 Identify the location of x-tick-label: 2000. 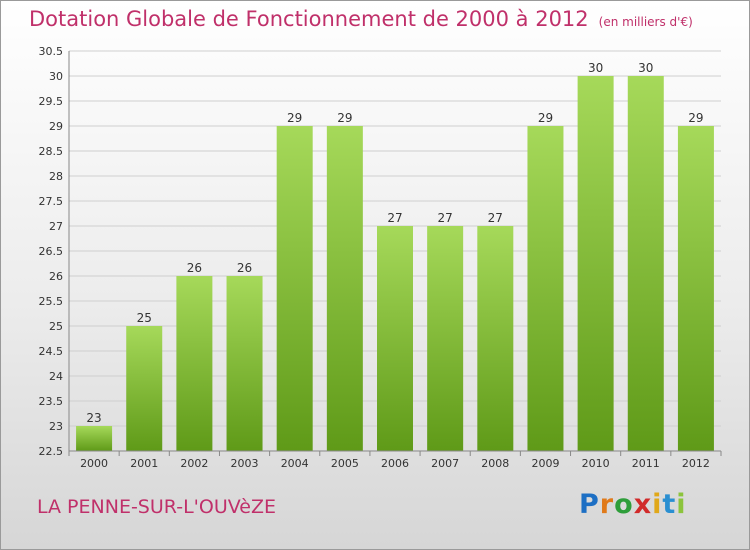
(94, 463).